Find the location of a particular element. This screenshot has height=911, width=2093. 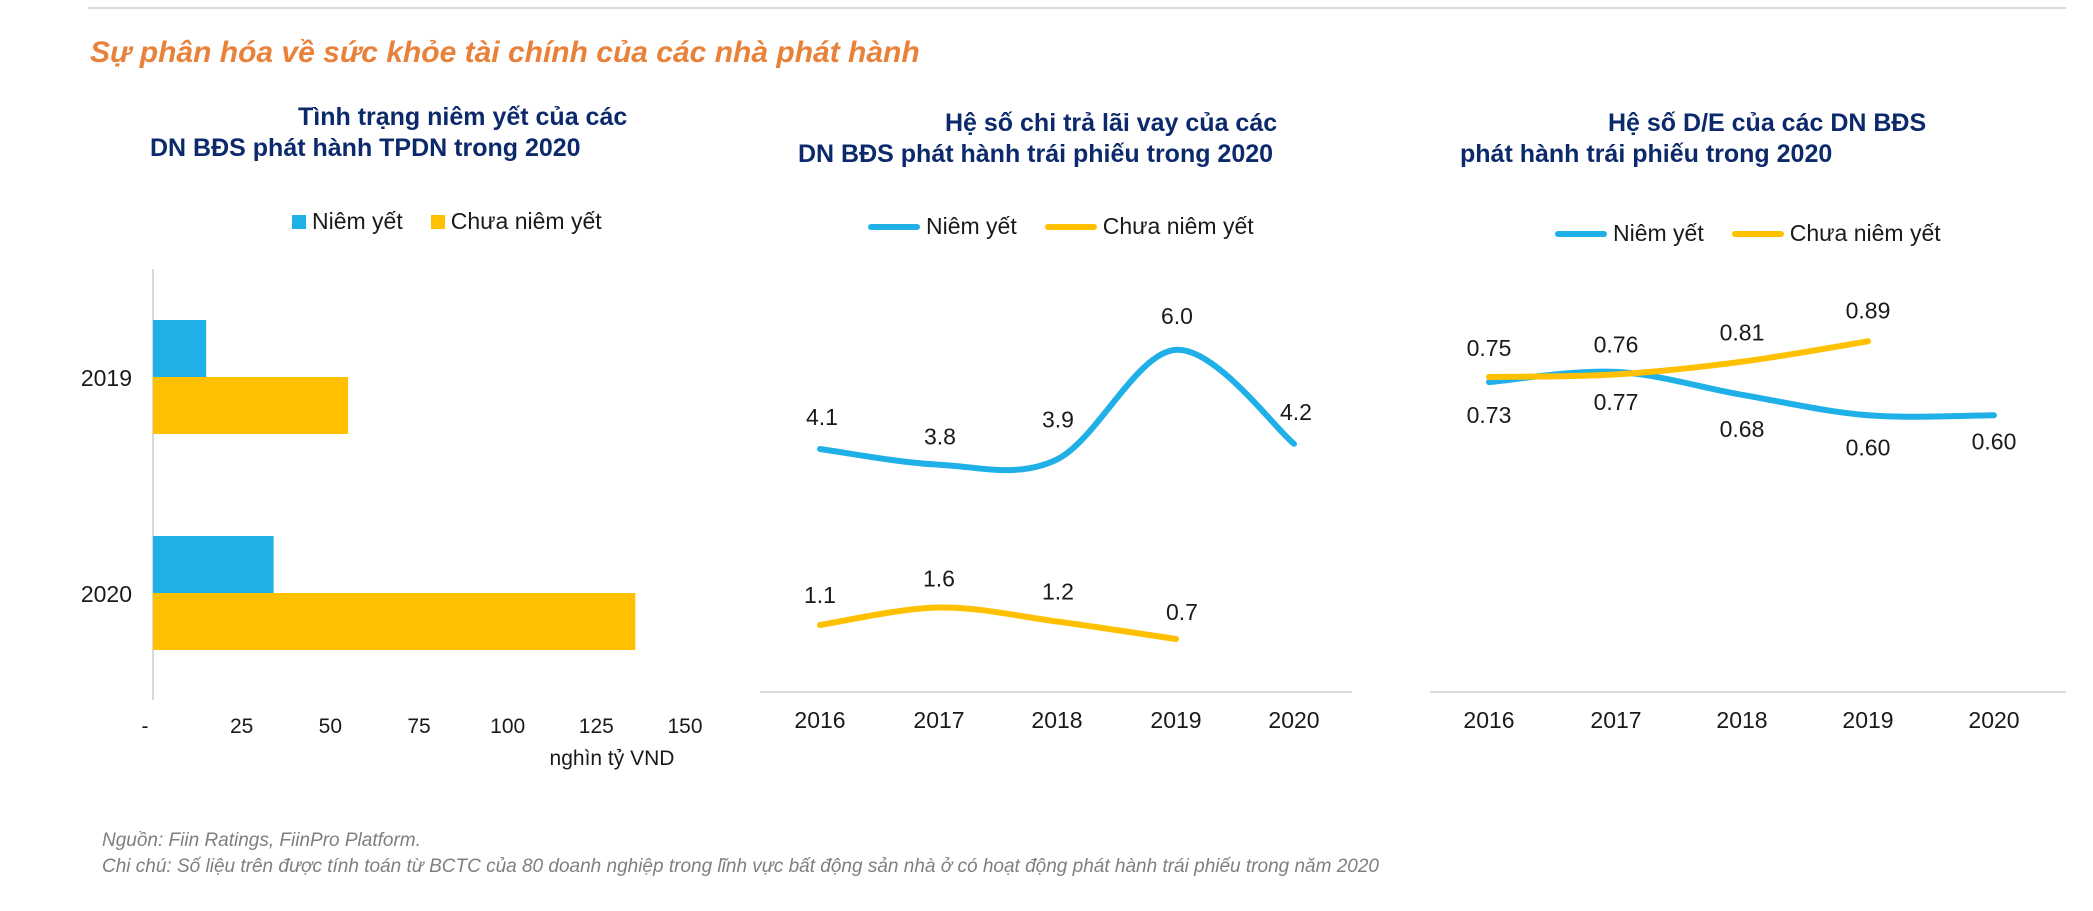

x-tick-label: 100 is located at coordinates (507, 726).